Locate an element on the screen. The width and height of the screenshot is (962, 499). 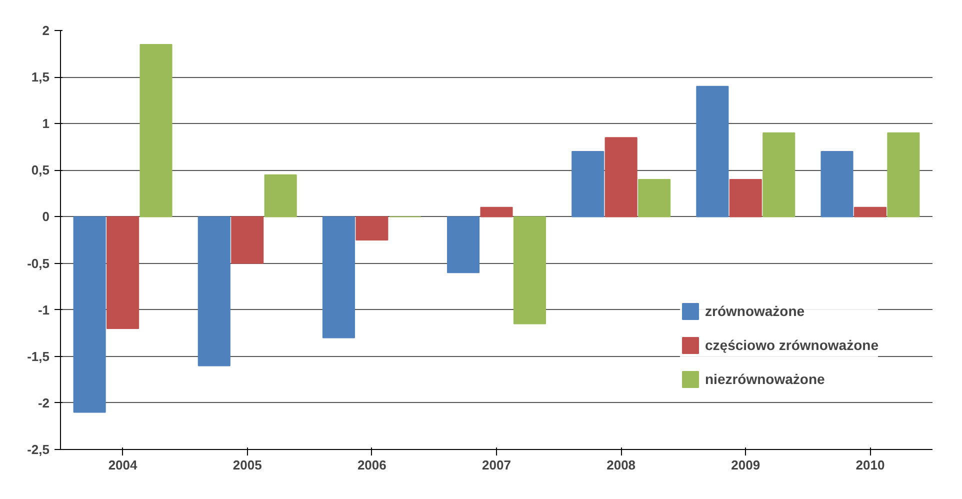
legend-label: zrównoważone is located at coordinates (755, 311).